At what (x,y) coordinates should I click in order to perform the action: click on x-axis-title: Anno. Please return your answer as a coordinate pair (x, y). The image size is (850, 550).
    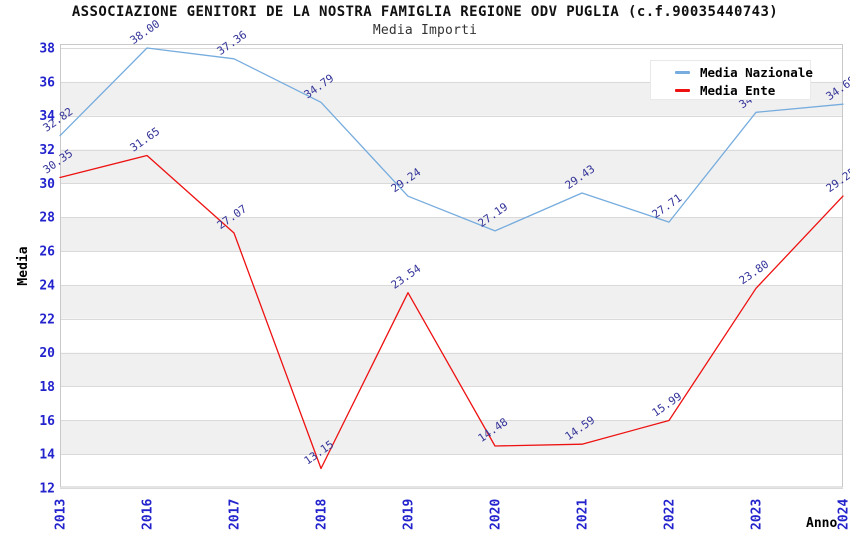
    Looking at the image, I should click on (821, 523).